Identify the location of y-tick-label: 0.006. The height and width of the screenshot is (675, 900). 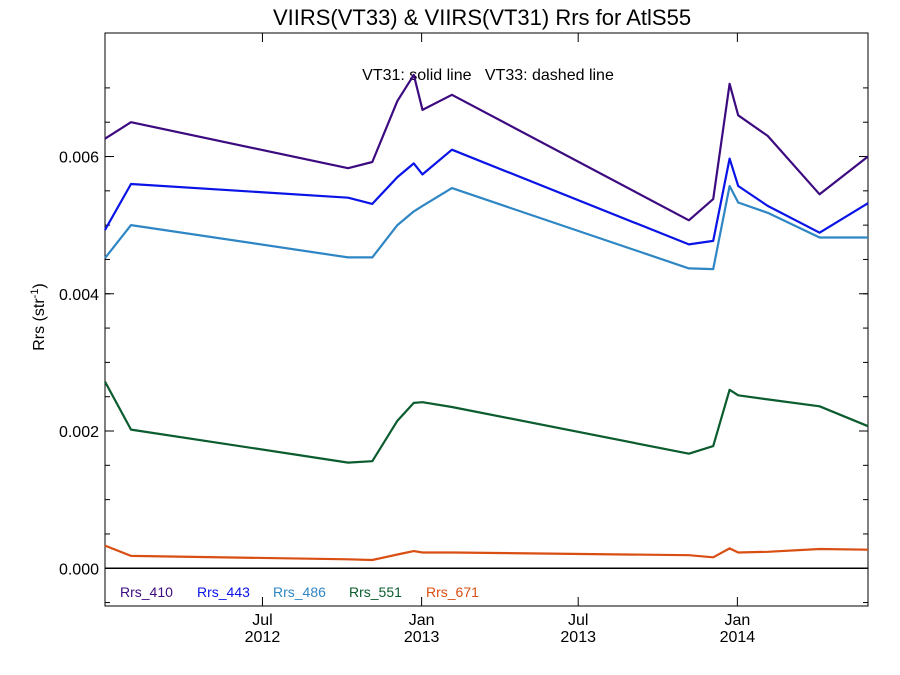
(79, 158).